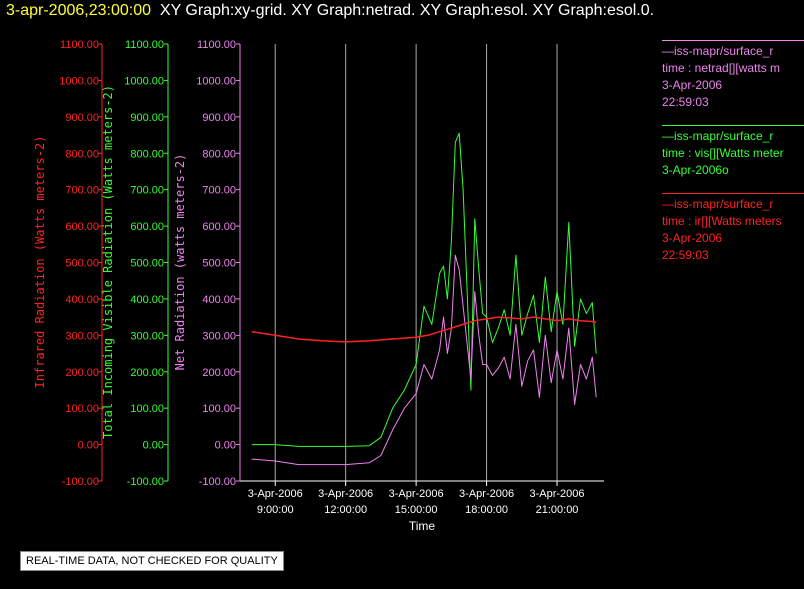 The width and height of the screenshot is (804, 589). I want to click on y-axis-title: Infrared Radiation (Watts meters-2), so click(40, 262).